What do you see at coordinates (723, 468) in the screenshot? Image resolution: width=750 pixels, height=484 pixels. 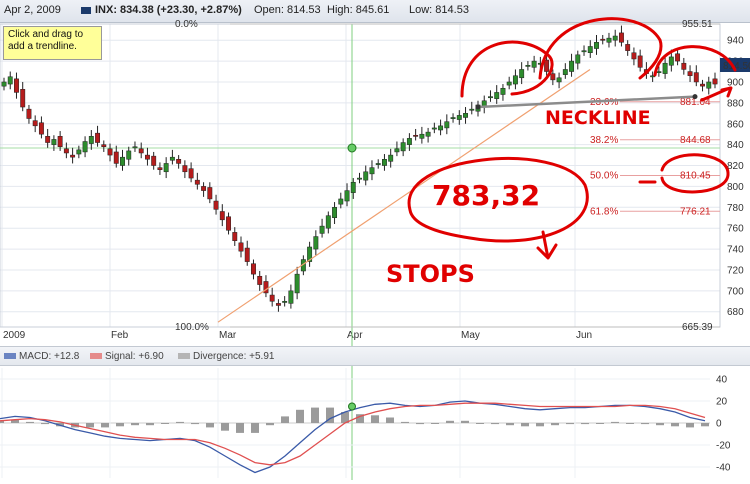 I see `macd-y-tick: -40` at bounding box center [723, 468].